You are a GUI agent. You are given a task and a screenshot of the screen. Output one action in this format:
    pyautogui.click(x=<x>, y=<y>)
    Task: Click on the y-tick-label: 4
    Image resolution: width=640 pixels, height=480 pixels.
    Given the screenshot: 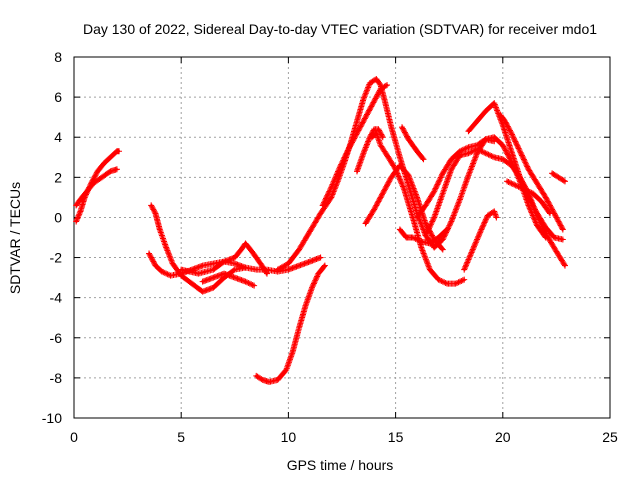 What is the action you would take?
    pyautogui.click(x=58, y=137)
    